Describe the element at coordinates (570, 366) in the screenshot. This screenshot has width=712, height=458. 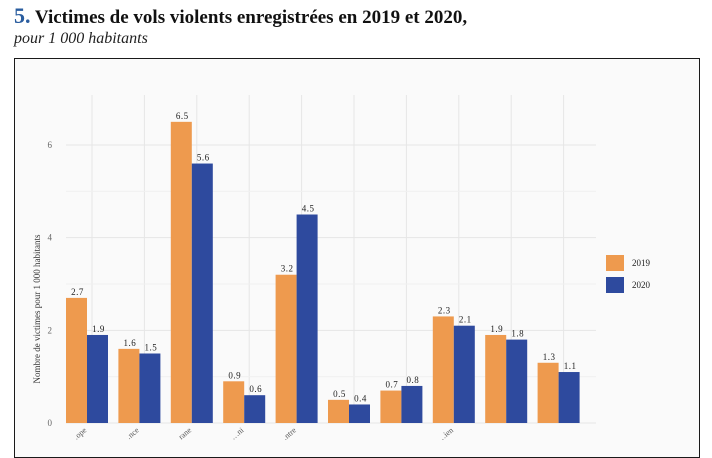
I see `value-label-2020: 1.1` at that location.